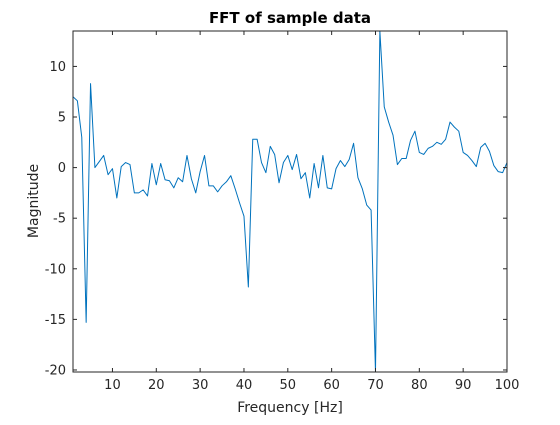 This screenshot has width=560, height=425. Describe the element at coordinates (507, 385) in the screenshot. I see `x-tick-label: 100` at that location.